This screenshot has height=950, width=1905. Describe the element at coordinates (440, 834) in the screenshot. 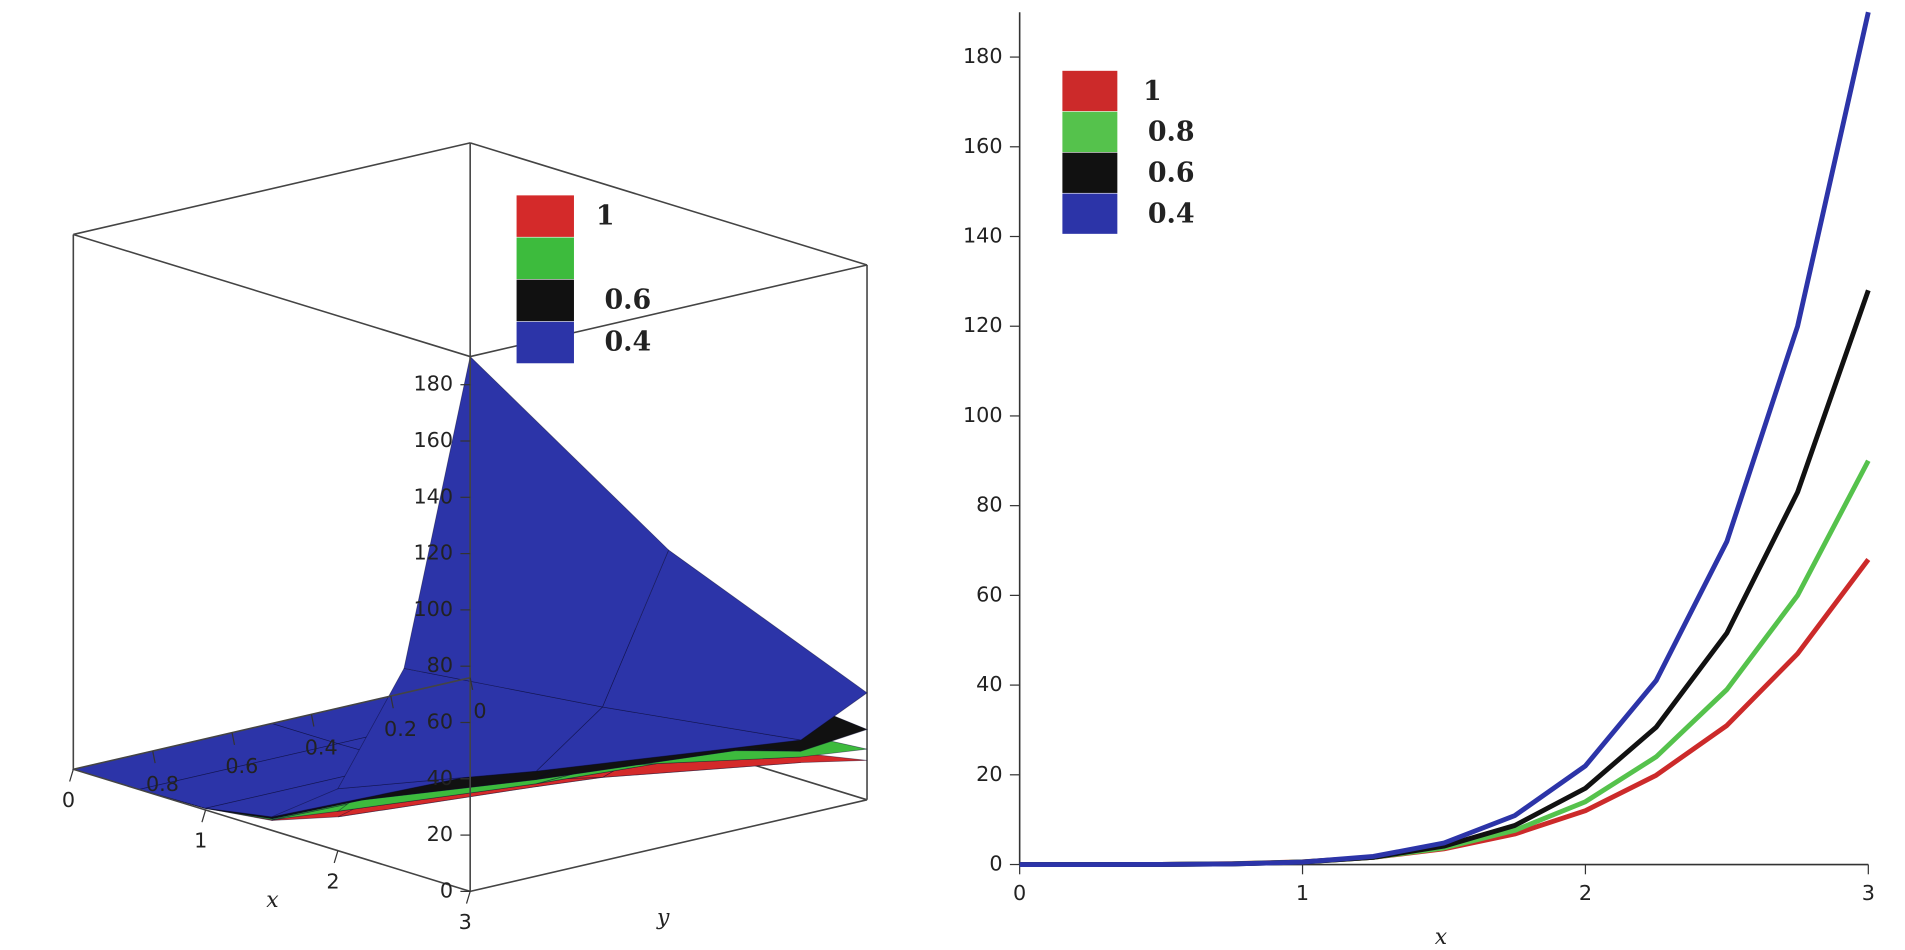

I see `z-tick-label: 20` at that location.